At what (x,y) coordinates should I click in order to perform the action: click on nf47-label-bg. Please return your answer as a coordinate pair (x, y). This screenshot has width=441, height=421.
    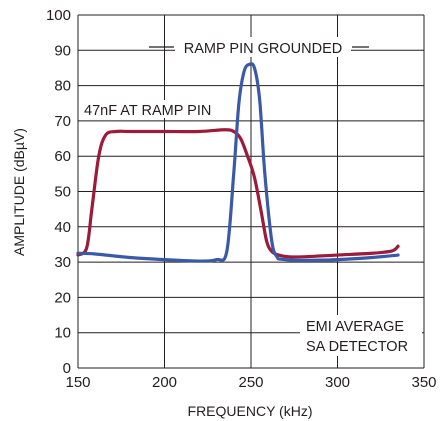
    Looking at the image, I should click on (154, 109).